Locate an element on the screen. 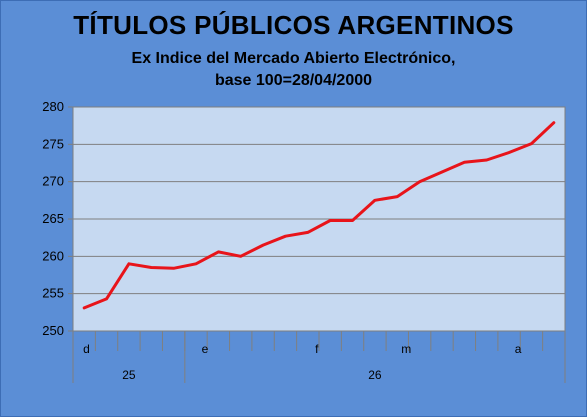 This screenshot has height=417, width=587. x-month-label: m is located at coordinates (406, 349).